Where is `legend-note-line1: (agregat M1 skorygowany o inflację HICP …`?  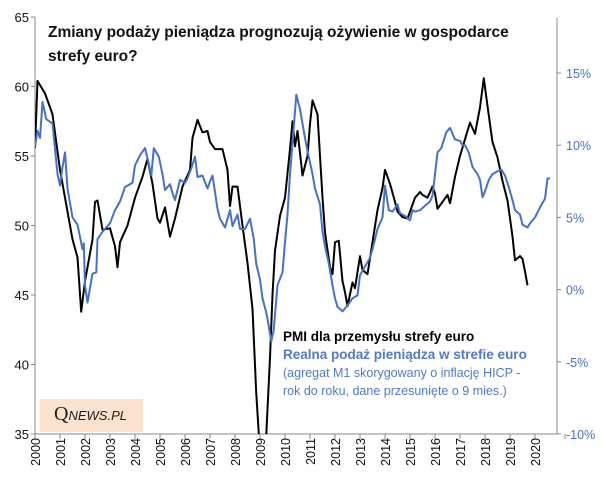 legend-note-line1: (agregat M1 skorygowany o inflację HICP … is located at coordinates (402, 373).